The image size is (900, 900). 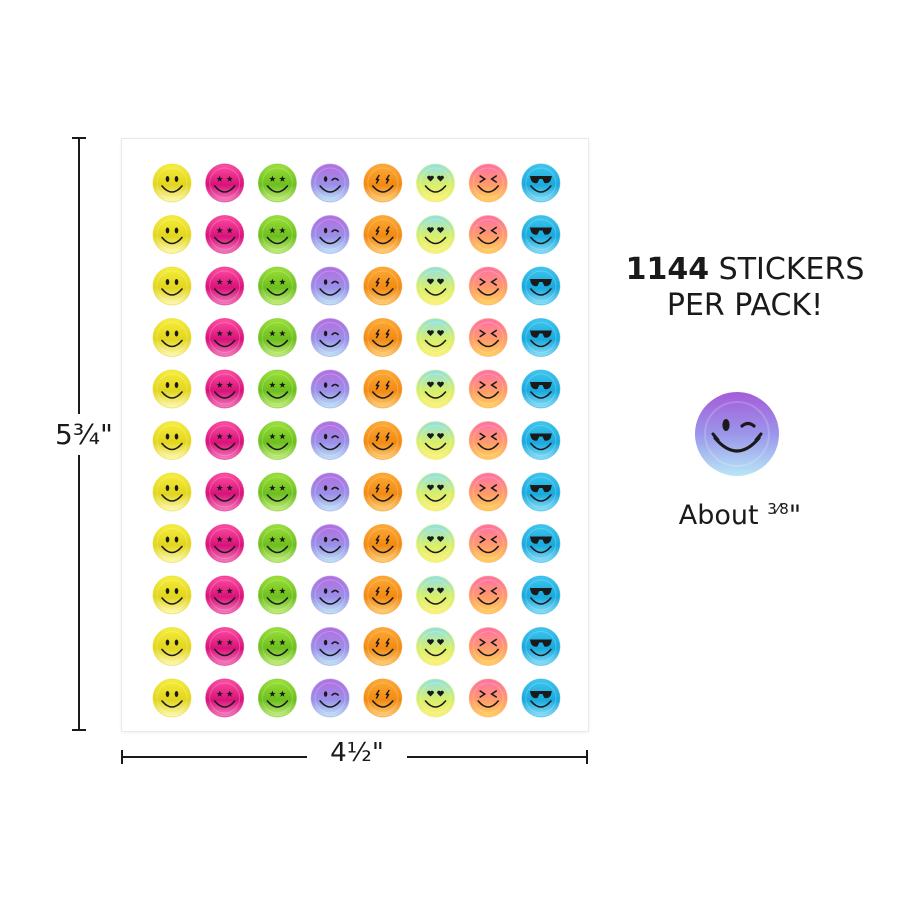 What do you see at coordinates (79, 730) in the screenshot?
I see `height-dimension-cap-bottom` at bounding box center [79, 730].